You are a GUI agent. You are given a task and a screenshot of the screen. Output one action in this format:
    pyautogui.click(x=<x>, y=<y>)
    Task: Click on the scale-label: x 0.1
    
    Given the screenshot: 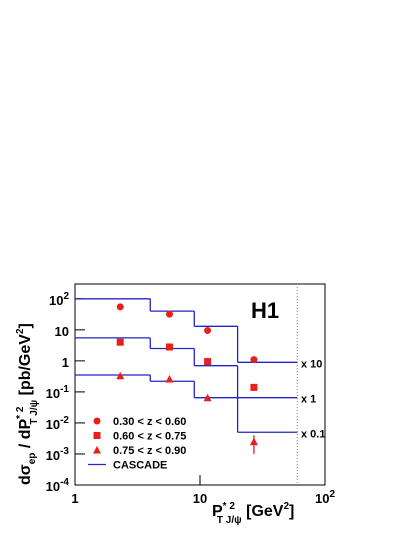 What is the action you would take?
    pyautogui.click(x=313, y=434)
    